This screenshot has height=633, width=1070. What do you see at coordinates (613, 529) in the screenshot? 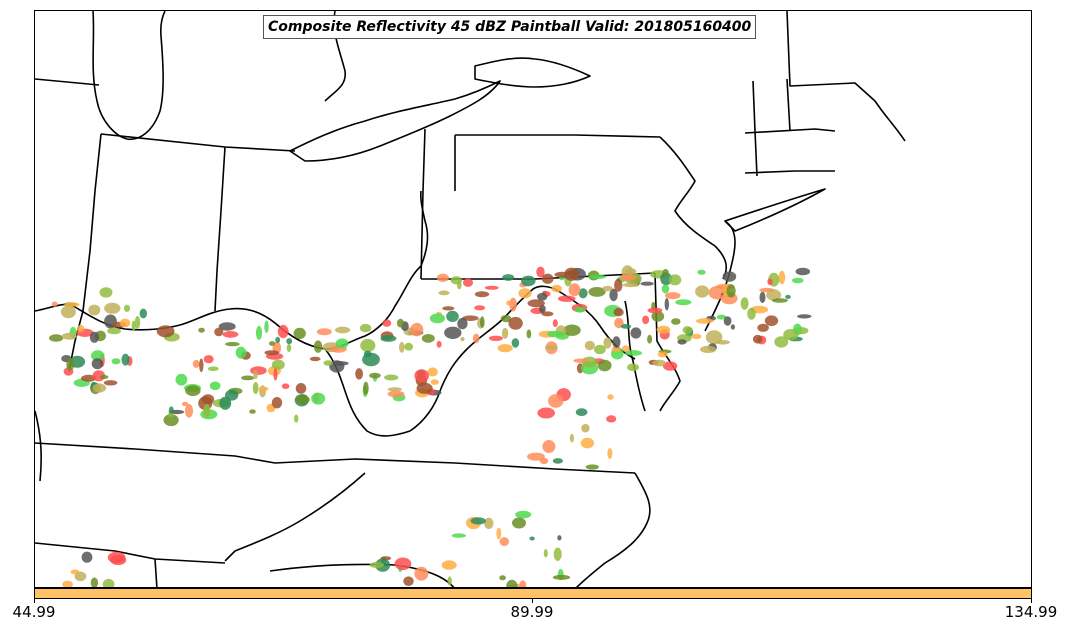
I see `nc-coast` at bounding box center [613, 529].